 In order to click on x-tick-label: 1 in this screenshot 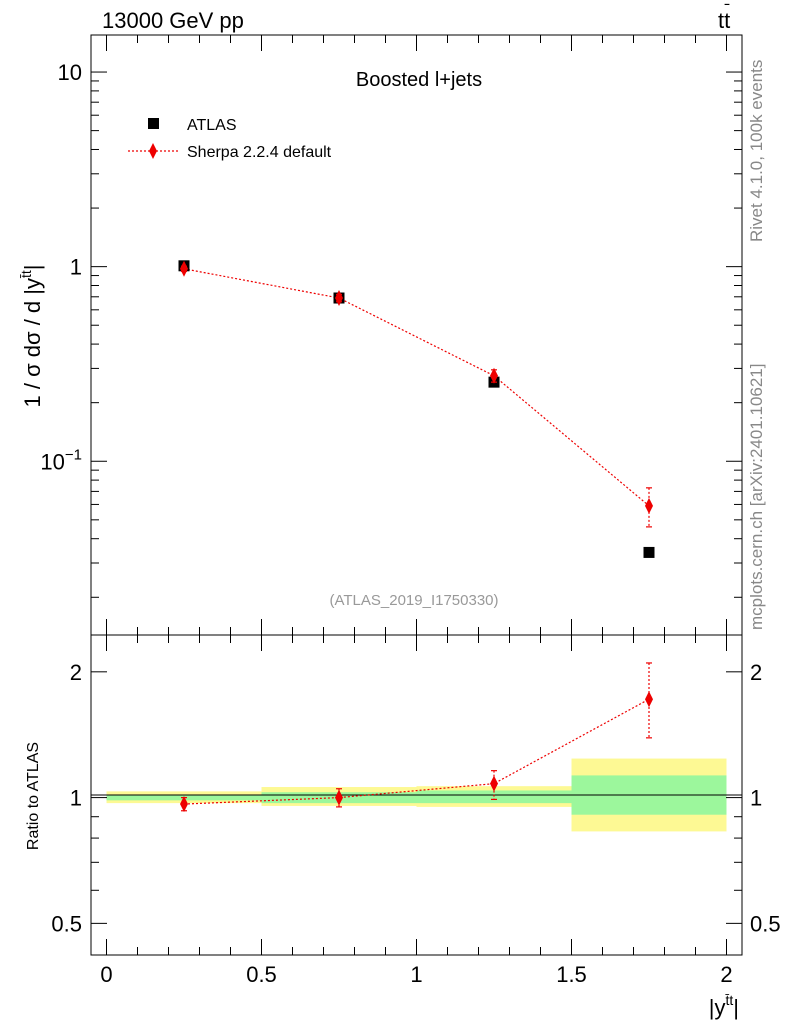, I will do `click(416, 974)`.